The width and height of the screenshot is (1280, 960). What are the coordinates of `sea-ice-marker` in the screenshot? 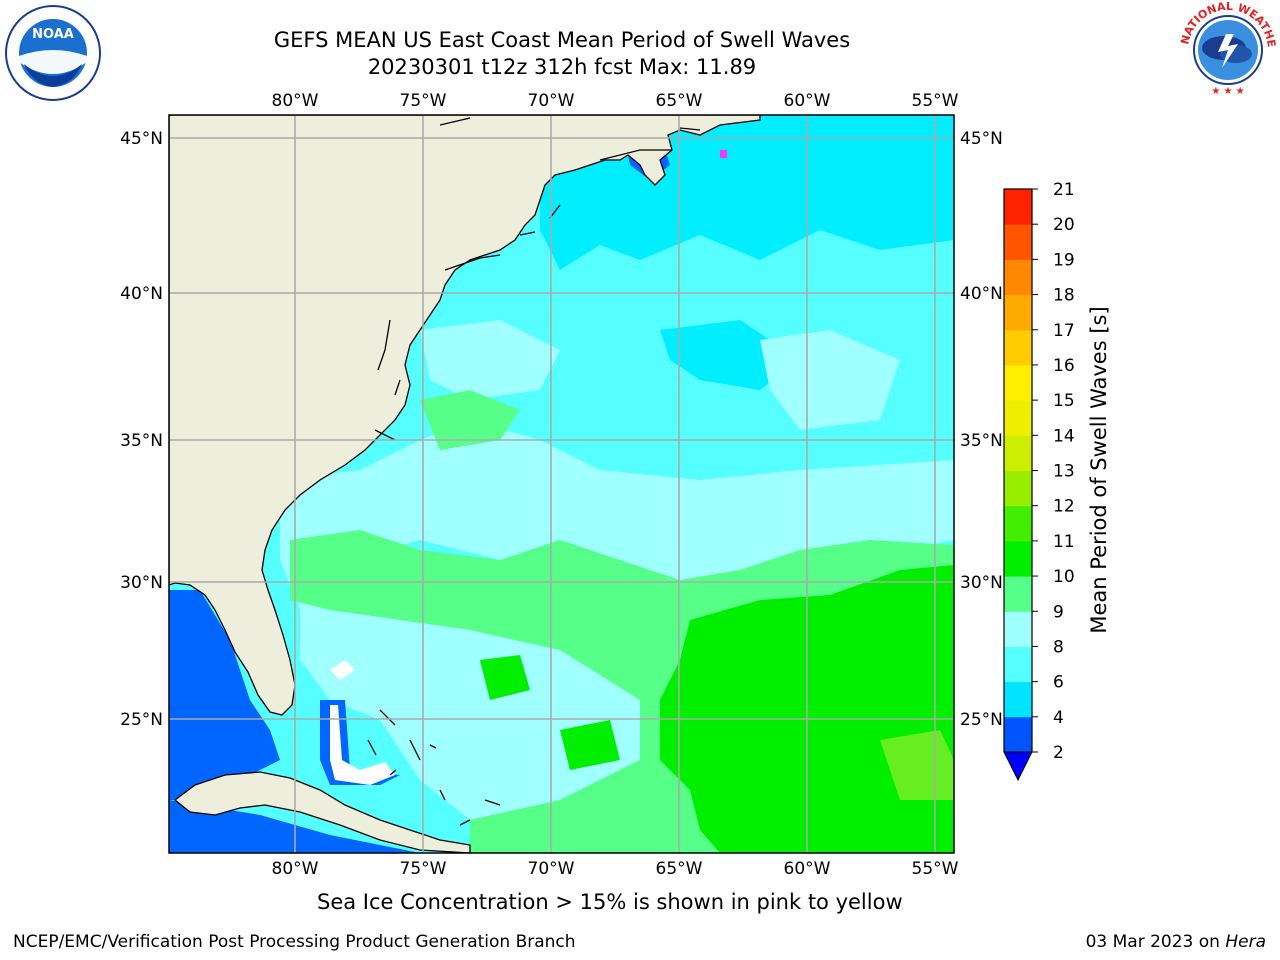 It's located at (723, 154).